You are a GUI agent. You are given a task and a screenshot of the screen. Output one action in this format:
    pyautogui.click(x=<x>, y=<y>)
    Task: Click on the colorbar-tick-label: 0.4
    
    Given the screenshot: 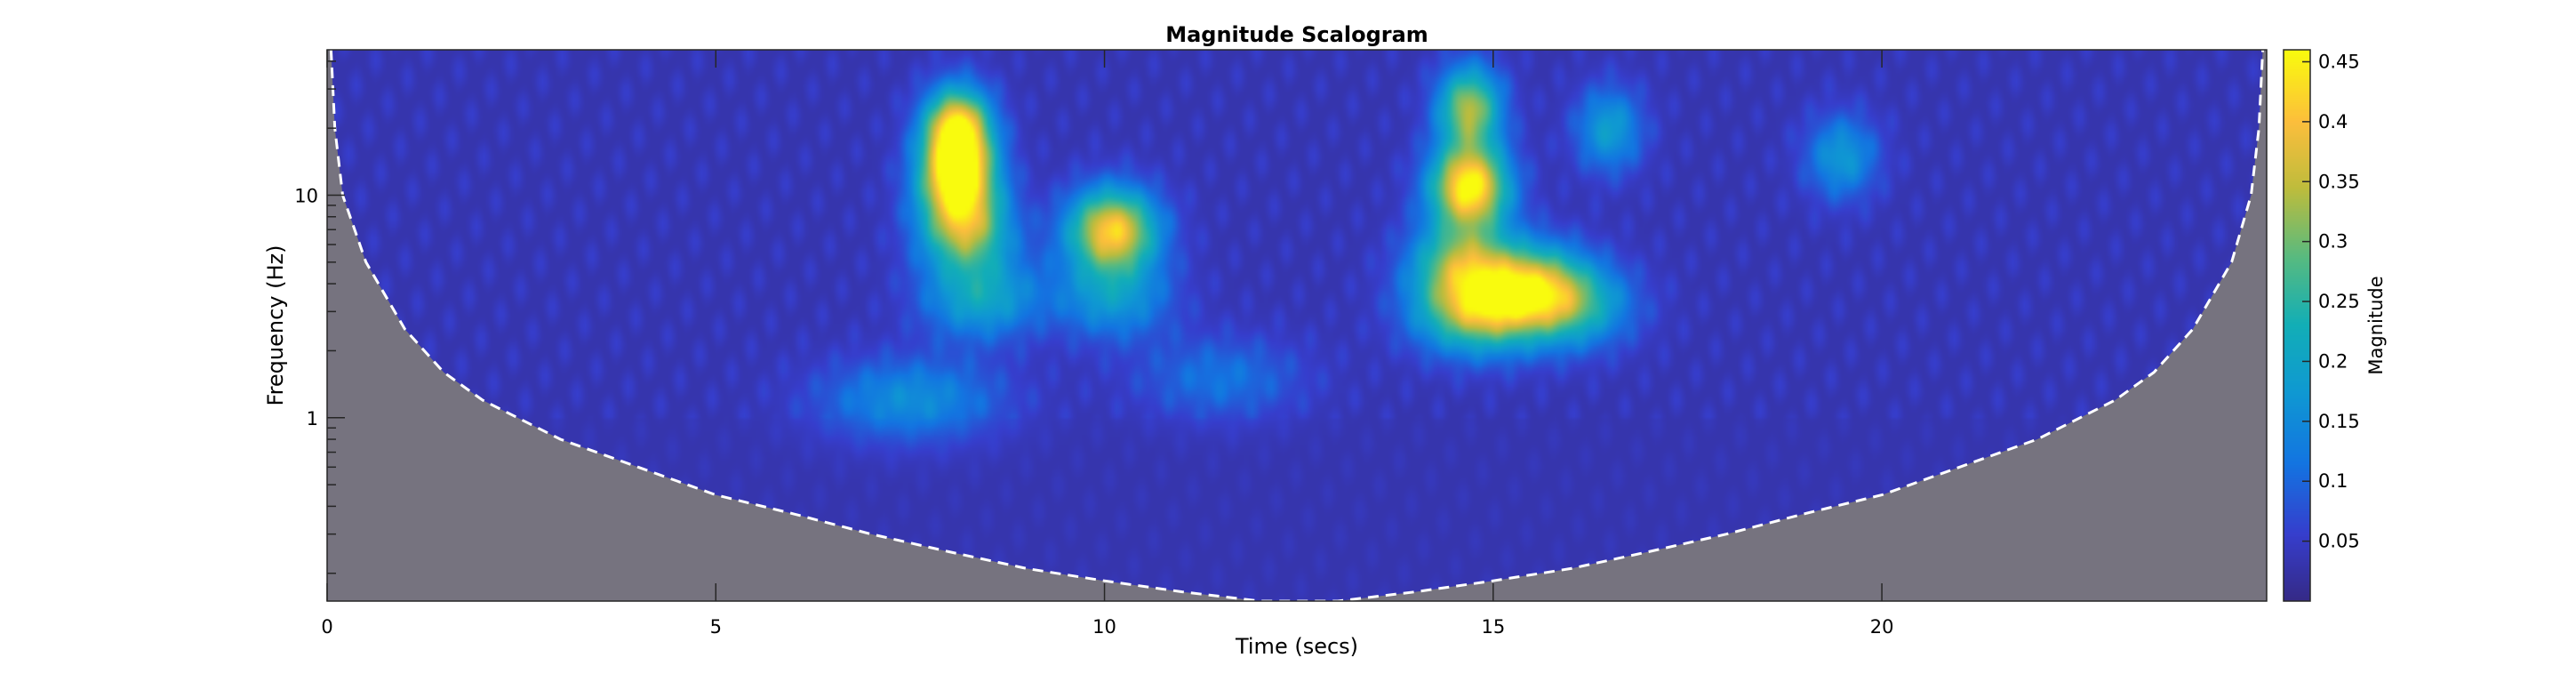 What is the action you would take?
    pyautogui.click(x=2333, y=122)
    